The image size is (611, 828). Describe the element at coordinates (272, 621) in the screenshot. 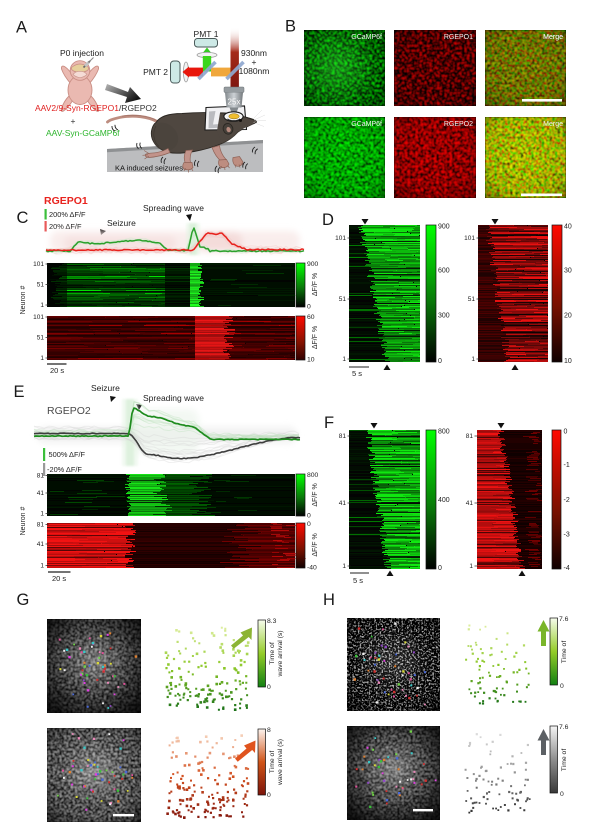

I see `svg-text: 8.3` at that location.